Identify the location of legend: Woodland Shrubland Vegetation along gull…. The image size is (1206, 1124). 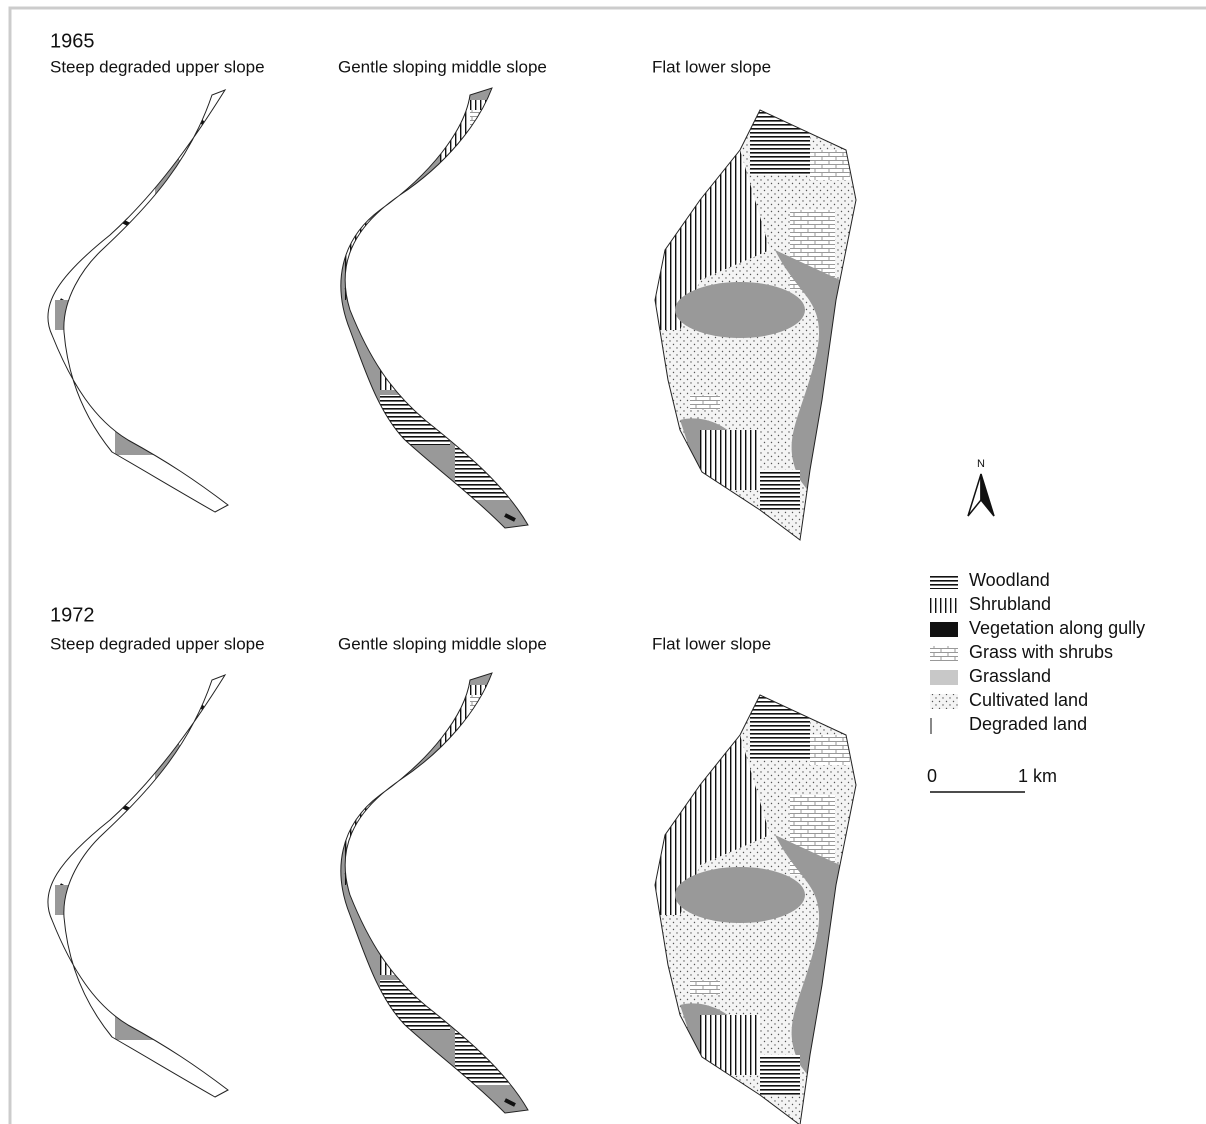
(1037, 652).